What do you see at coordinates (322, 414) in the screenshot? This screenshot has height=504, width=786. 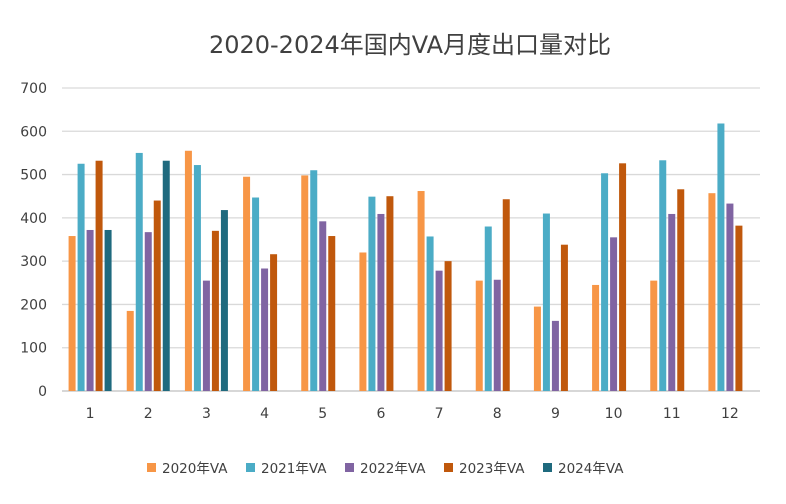 I see `x-tick-label: 5` at bounding box center [322, 414].